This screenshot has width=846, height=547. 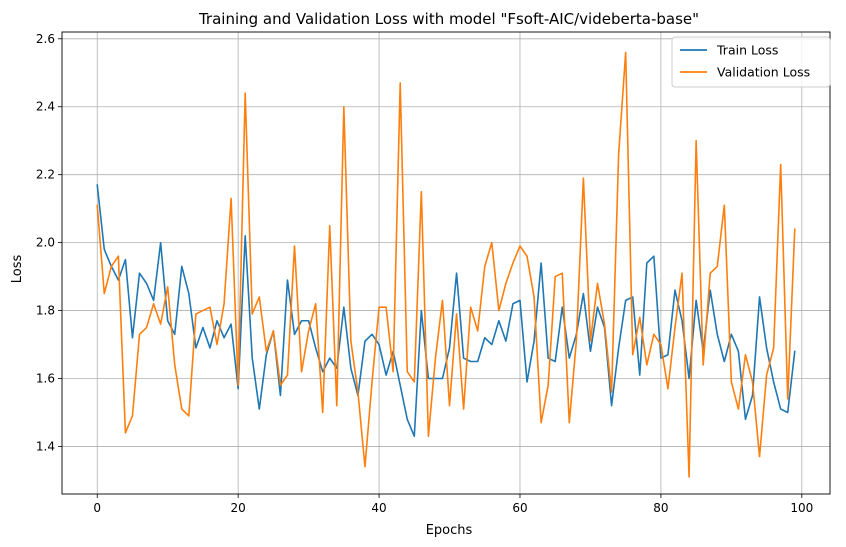 I want to click on y-tick-label: 1.4, so click(x=45, y=446).